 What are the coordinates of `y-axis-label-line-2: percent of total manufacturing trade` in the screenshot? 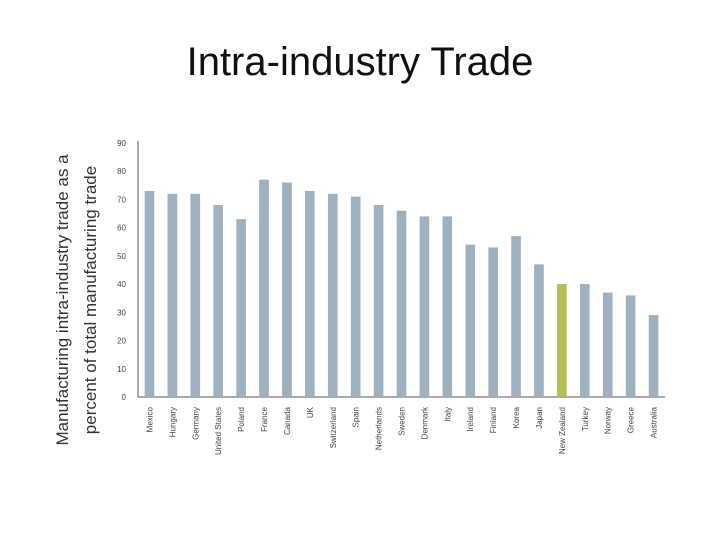 It's located at (90, 300).